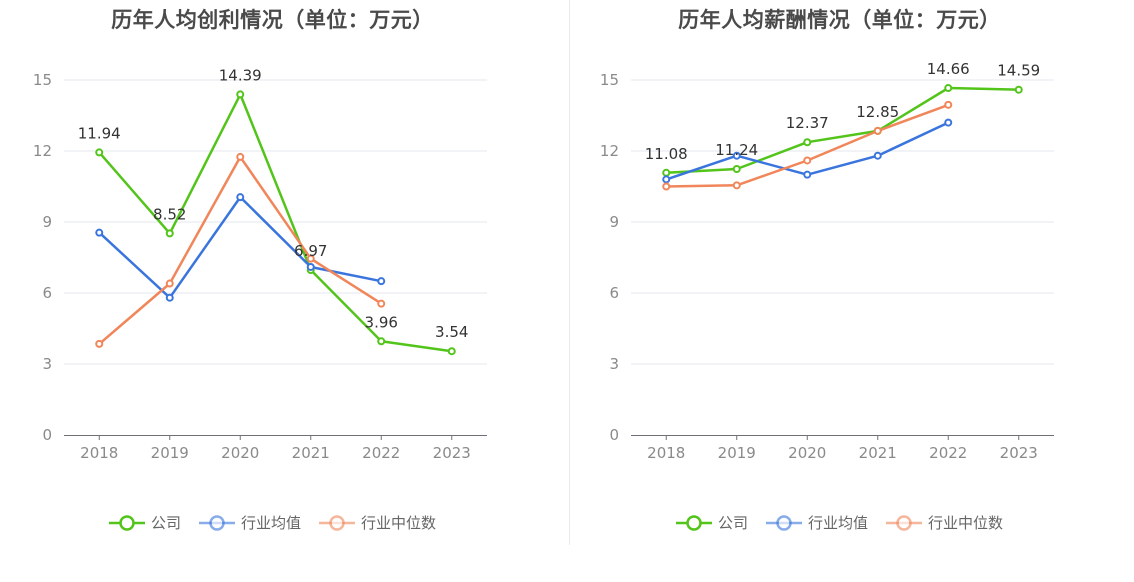 The image size is (1134, 582). What do you see at coordinates (99, 133) in the screenshot?
I see `data-label: 11.94` at bounding box center [99, 133].